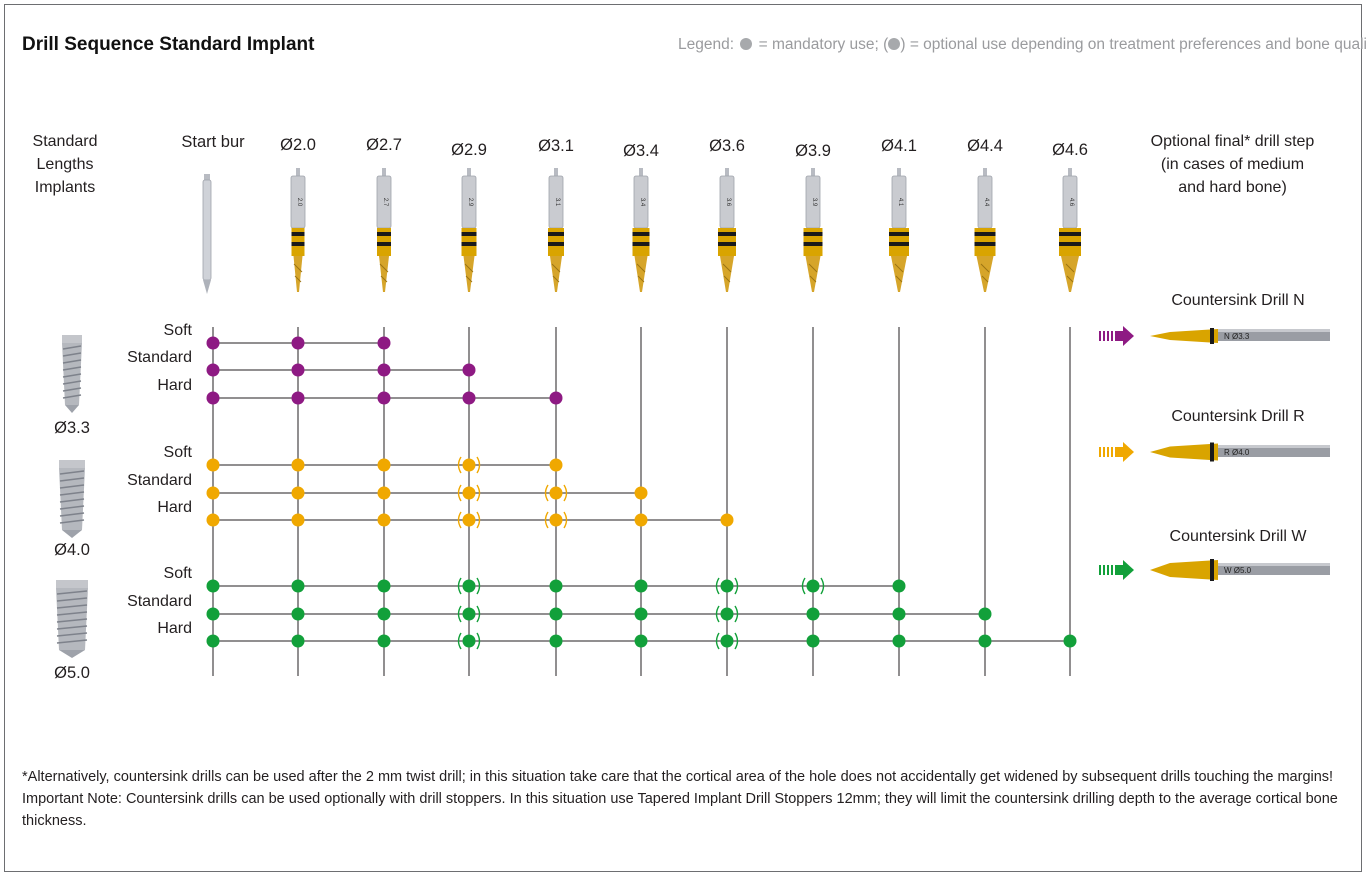 The image size is (1367, 877). I want to click on legend-mandatory-dot-icon, so click(746, 44).